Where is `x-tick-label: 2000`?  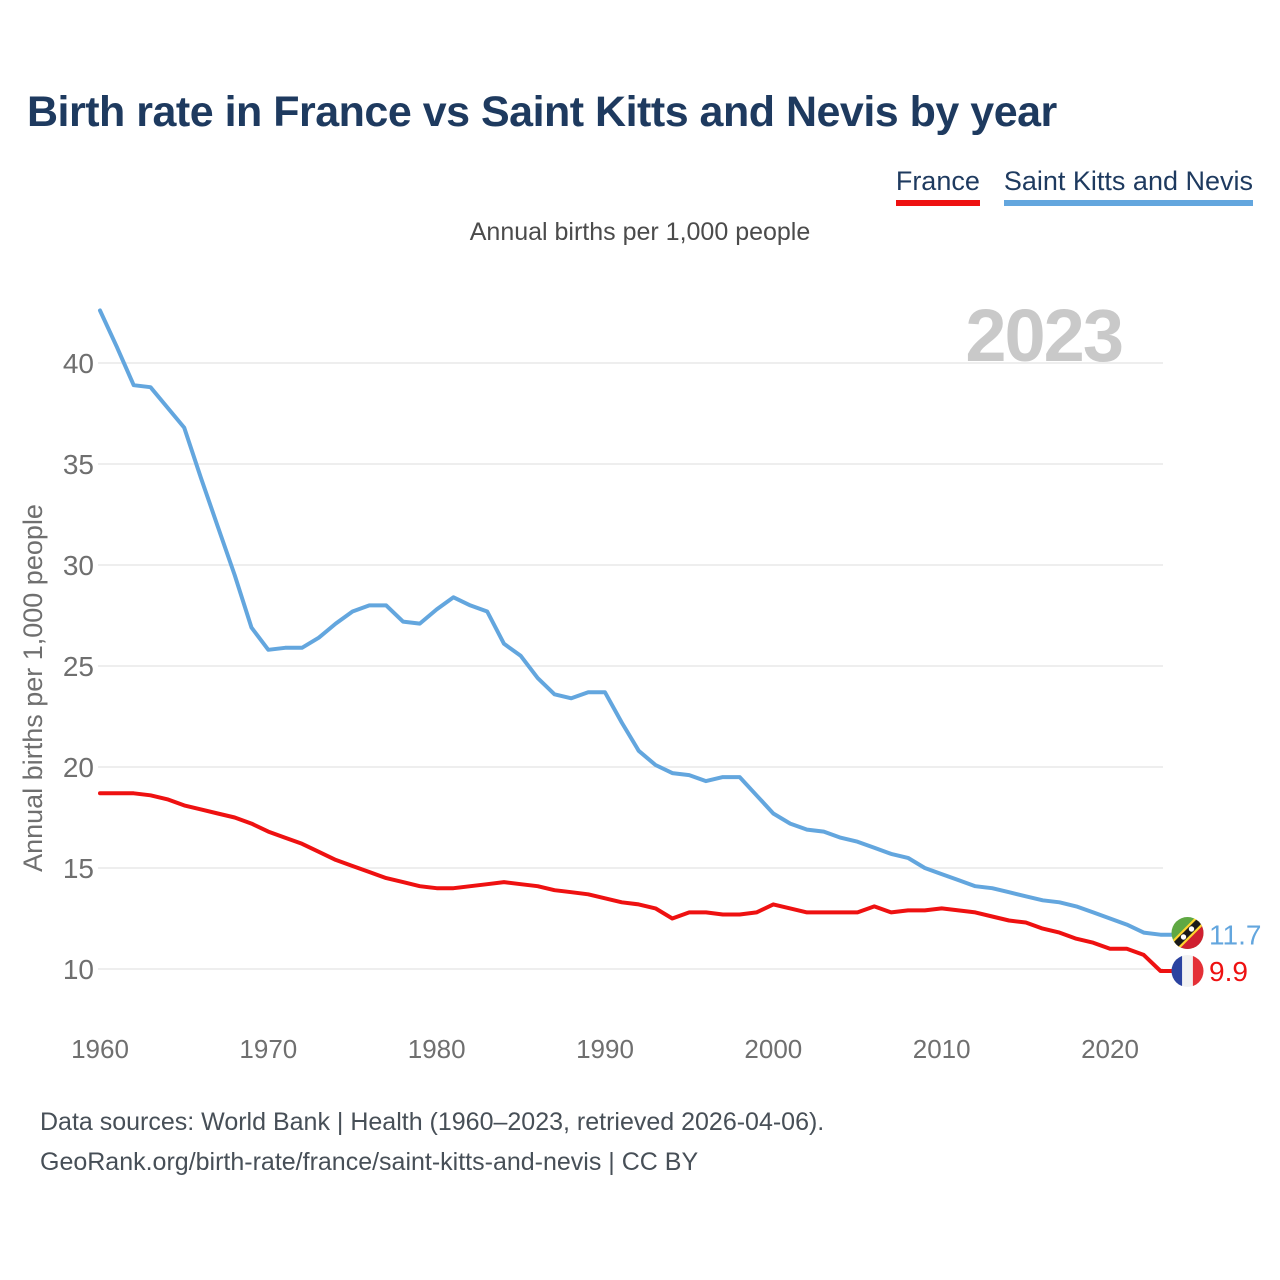 x-tick-label: 2000 is located at coordinates (773, 1049).